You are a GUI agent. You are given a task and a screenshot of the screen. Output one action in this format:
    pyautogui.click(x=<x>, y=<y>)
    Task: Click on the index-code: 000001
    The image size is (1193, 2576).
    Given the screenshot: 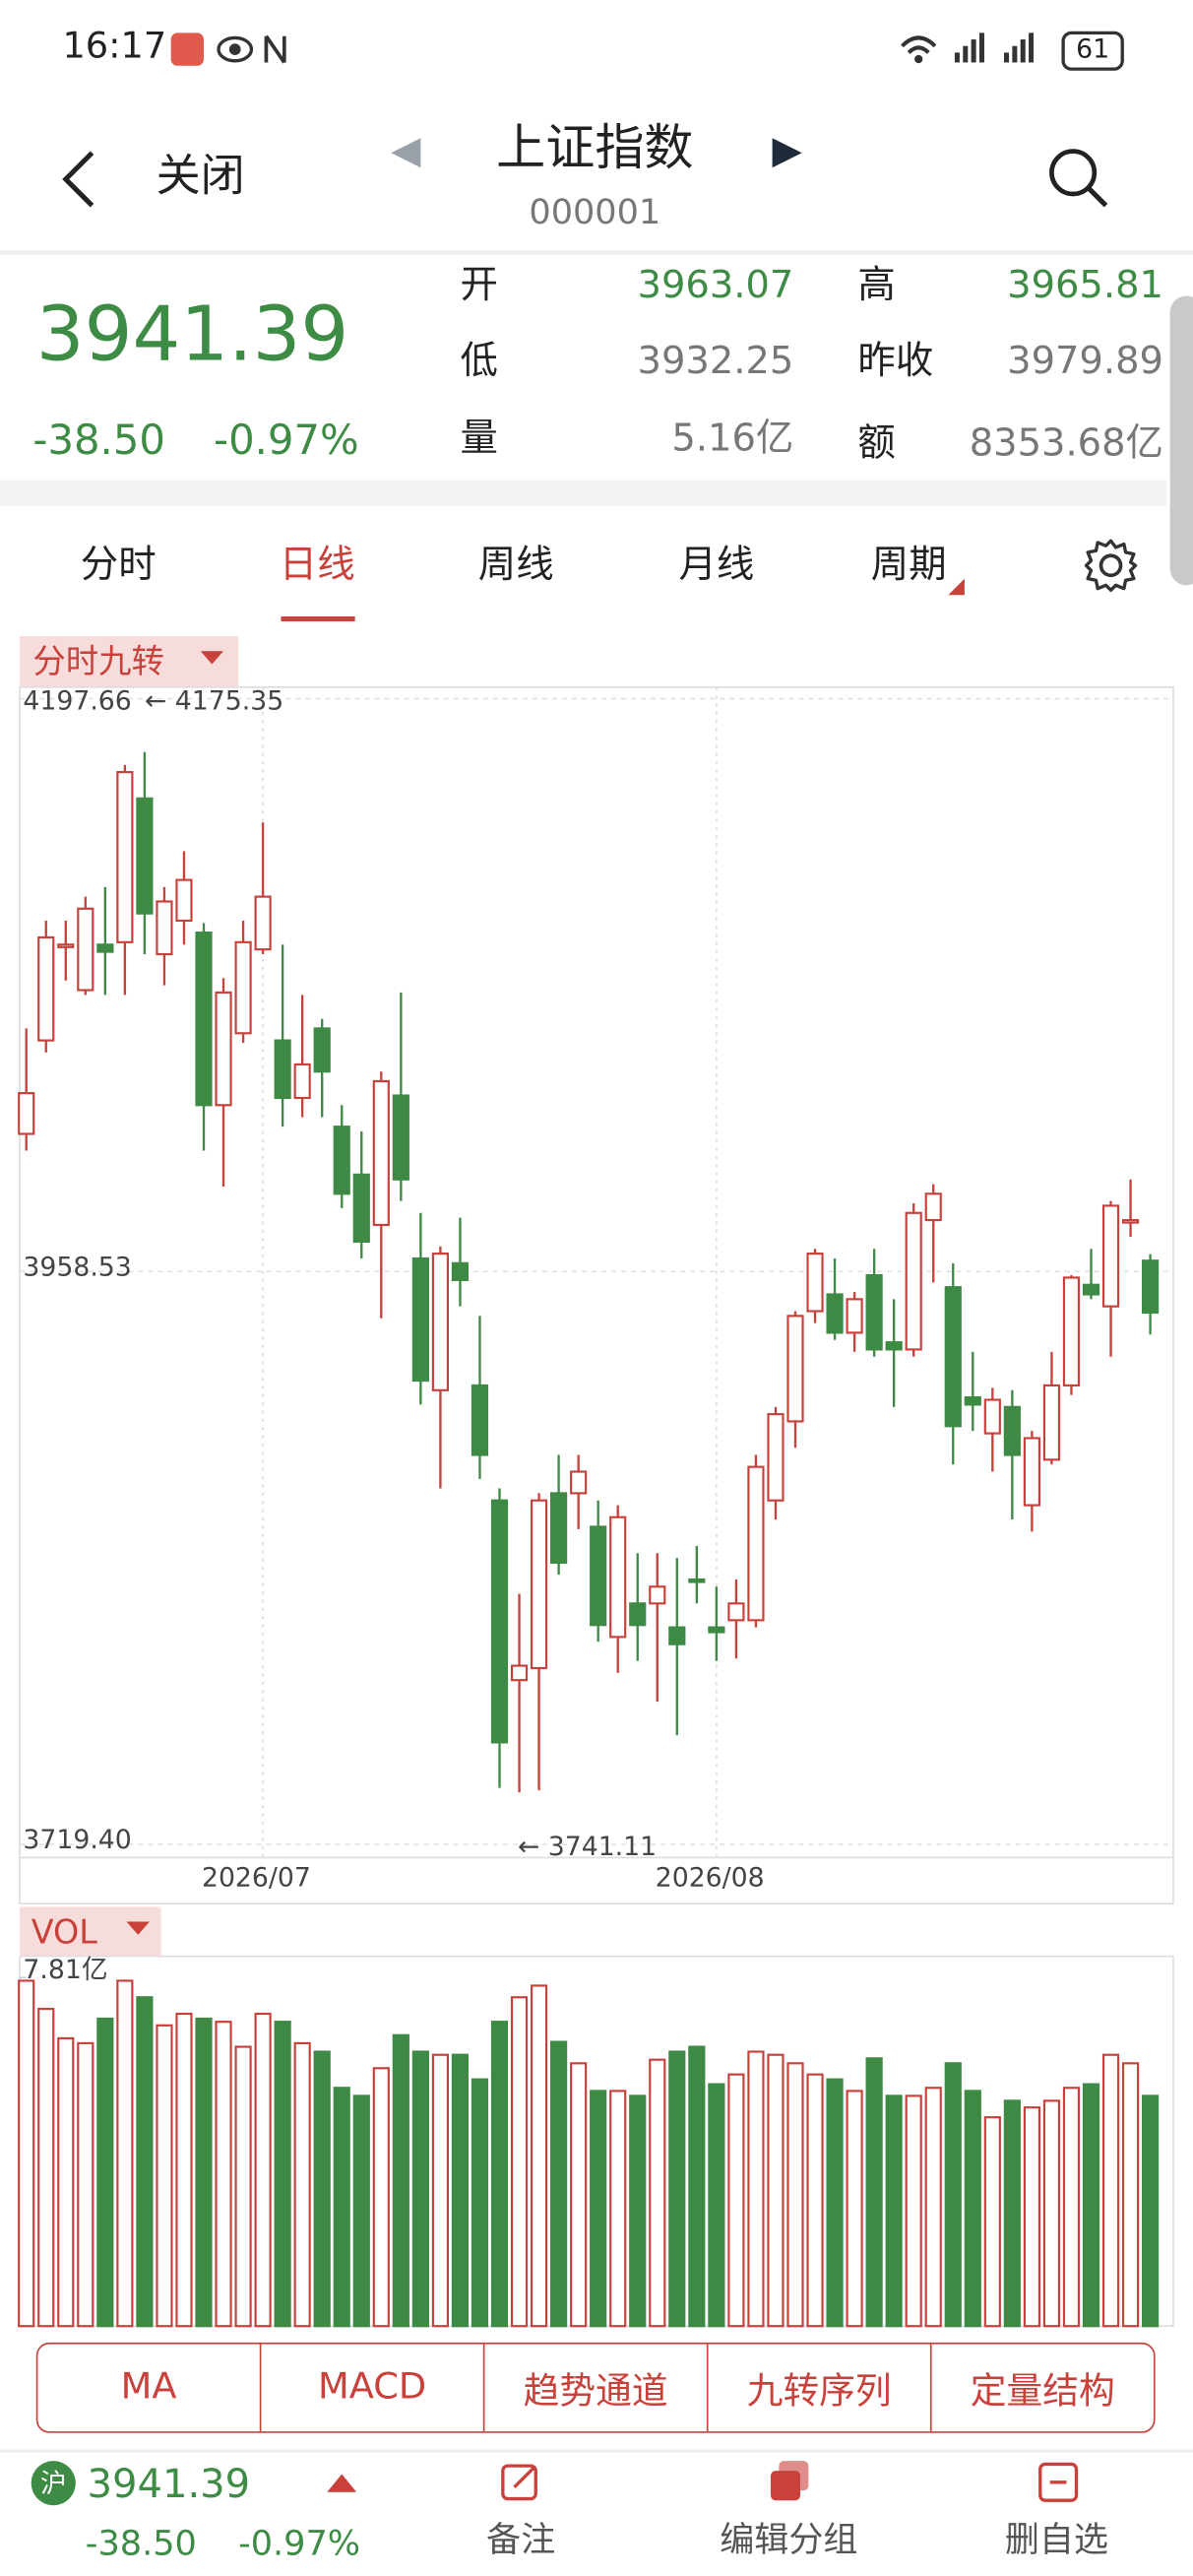 What is the action you would take?
    pyautogui.click(x=595, y=212)
    